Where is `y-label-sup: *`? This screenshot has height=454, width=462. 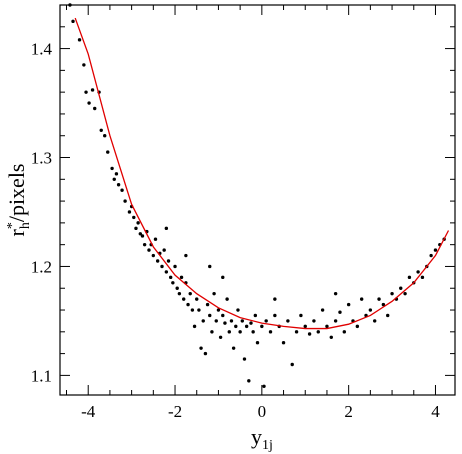 y-label-sup: * is located at coordinates (12, 225).